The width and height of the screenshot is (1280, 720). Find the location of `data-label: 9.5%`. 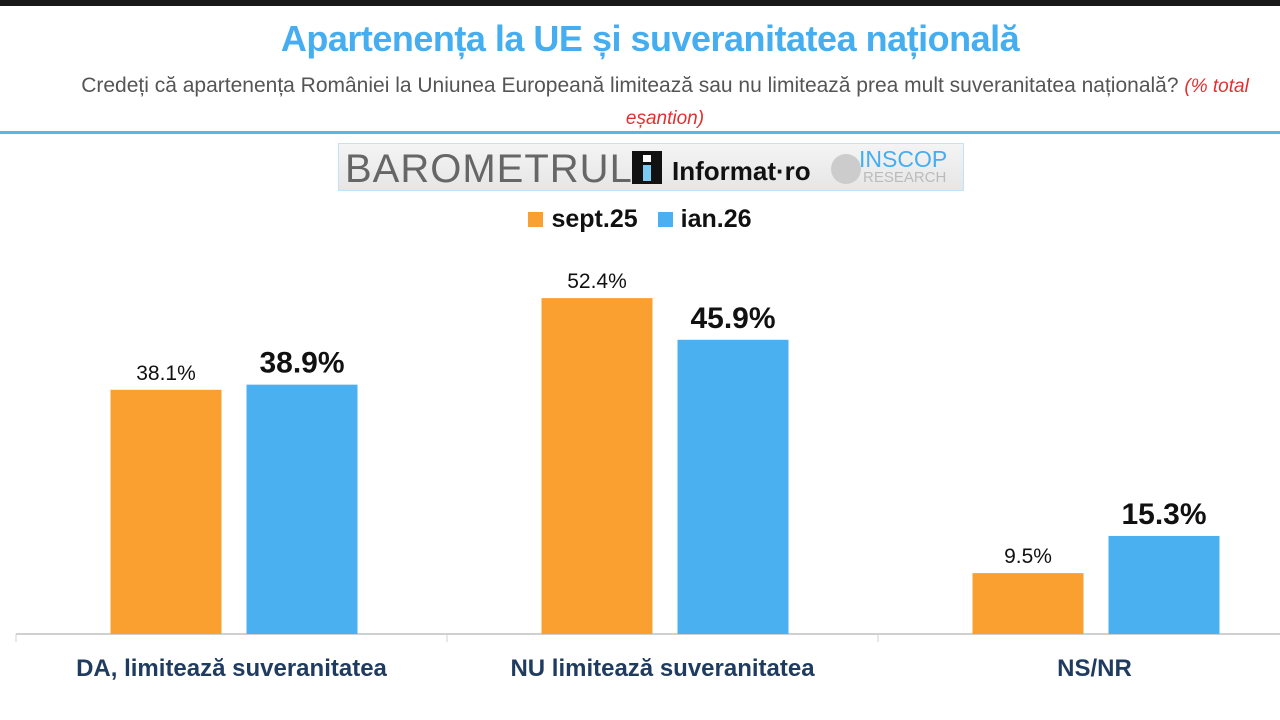

data-label: 9.5% is located at coordinates (1028, 556).